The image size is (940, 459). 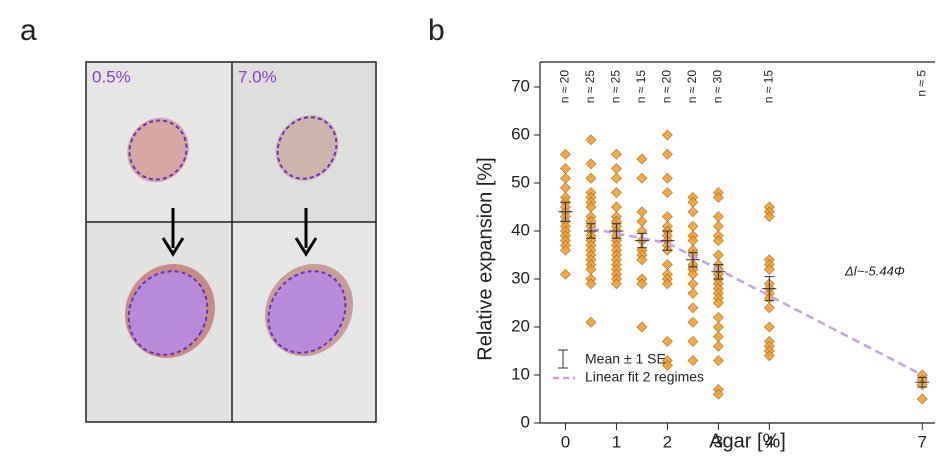 What do you see at coordinates (520, 85) in the screenshot?
I see `y-tick-label: 70` at bounding box center [520, 85].